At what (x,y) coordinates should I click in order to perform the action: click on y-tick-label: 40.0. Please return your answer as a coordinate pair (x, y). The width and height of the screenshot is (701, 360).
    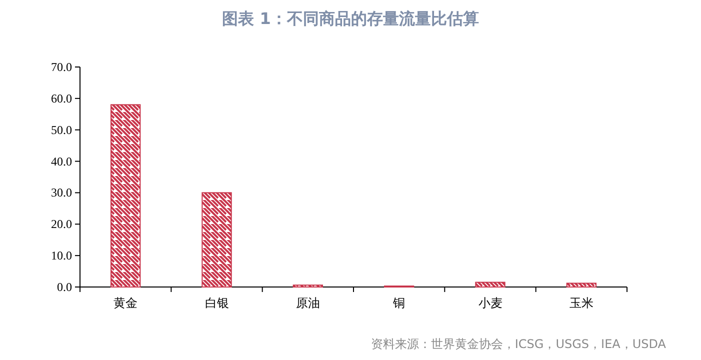
    Looking at the image, I should click on (61, 161).